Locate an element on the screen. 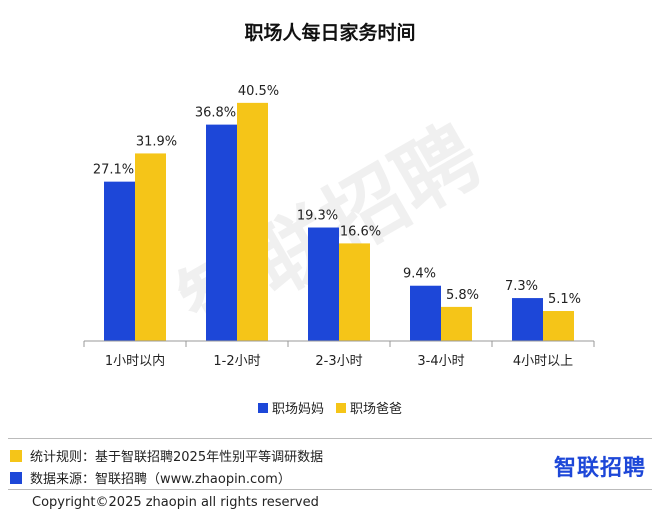 The image size is (660, 530). data-label-dad-2: 16.6% is located at coordinates (360, 231).